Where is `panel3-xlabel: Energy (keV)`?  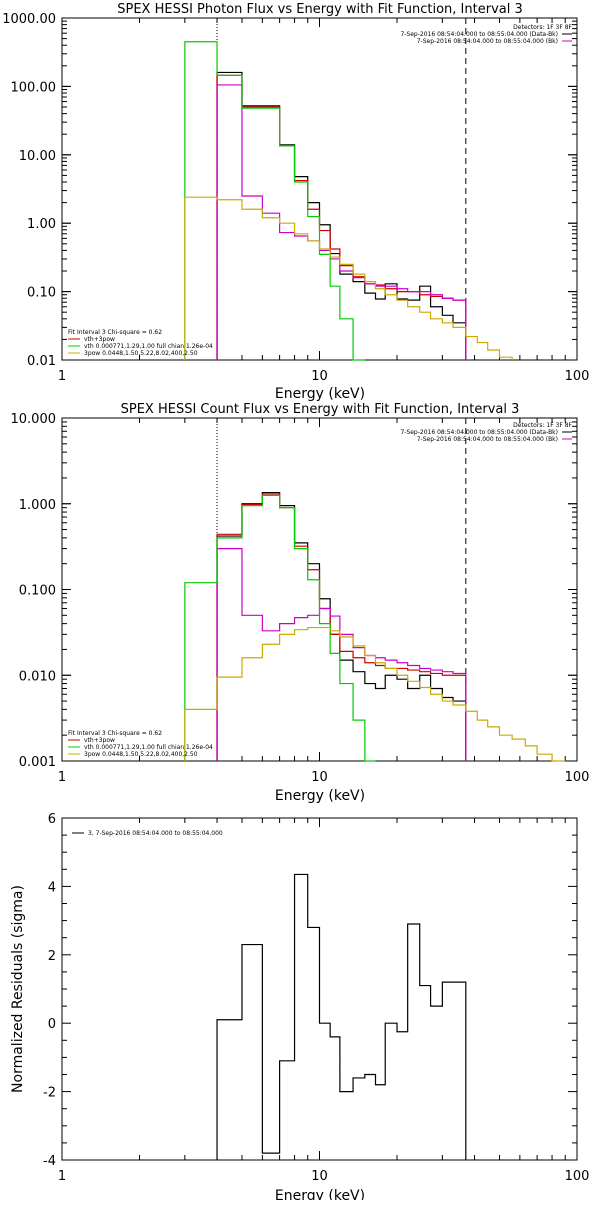
panel3-xlabel: Energy (keV) is located at coordinates (320, 1194).